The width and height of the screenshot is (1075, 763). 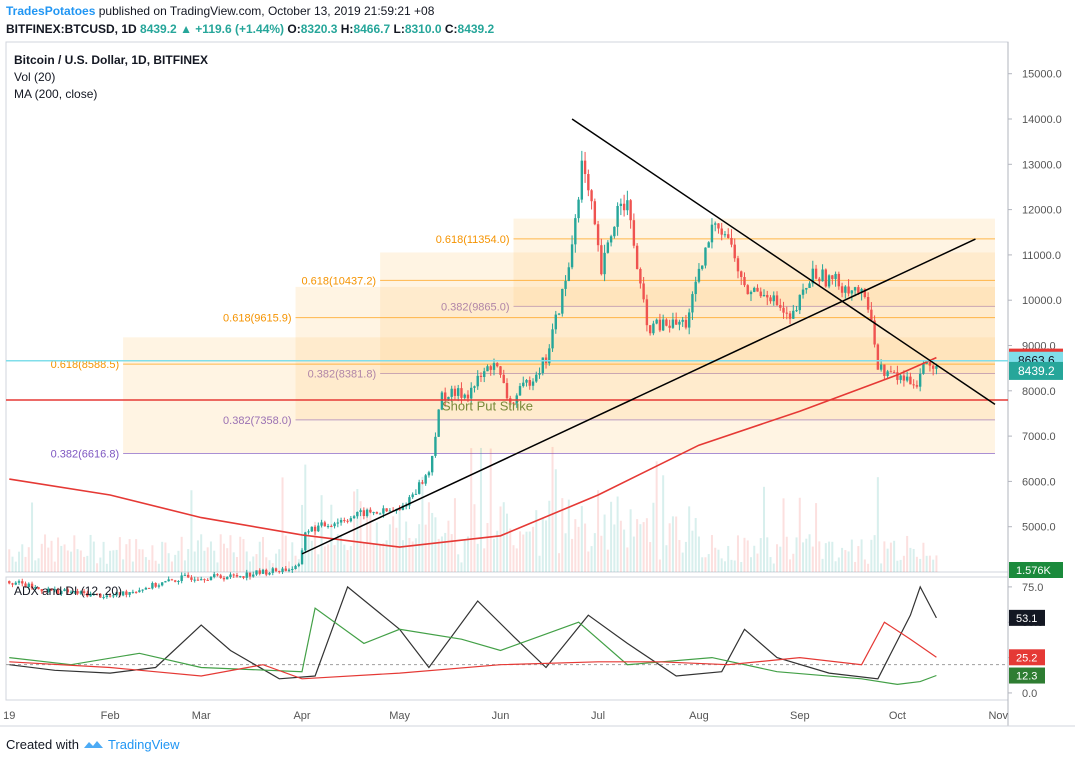 What do you see at coordinates (1036, 371) in the screenshot?
I see `price-label-text: 8439.2` at bounding box center [1036, 371].